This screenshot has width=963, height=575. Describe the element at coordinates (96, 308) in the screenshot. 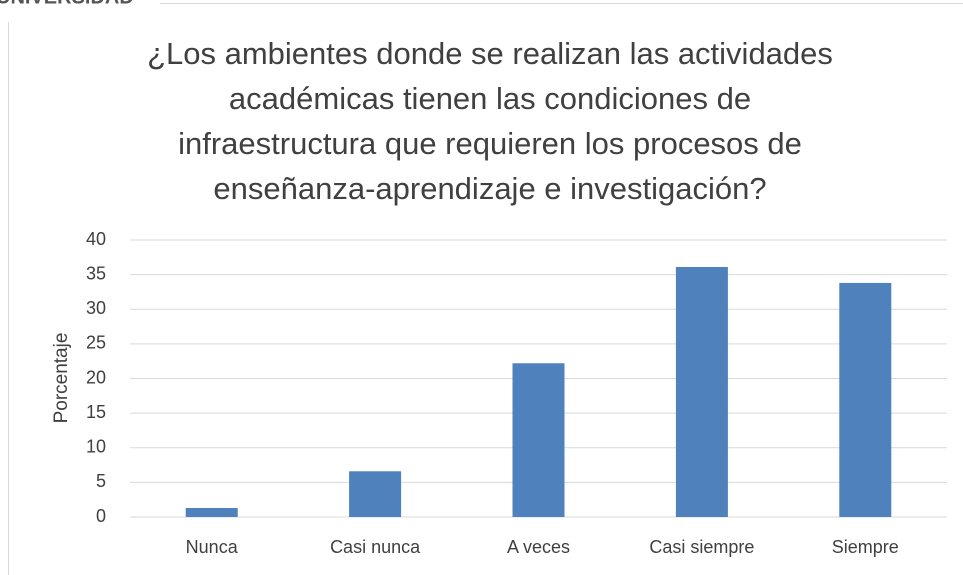

I see `y-tick-label: 30` at that location.